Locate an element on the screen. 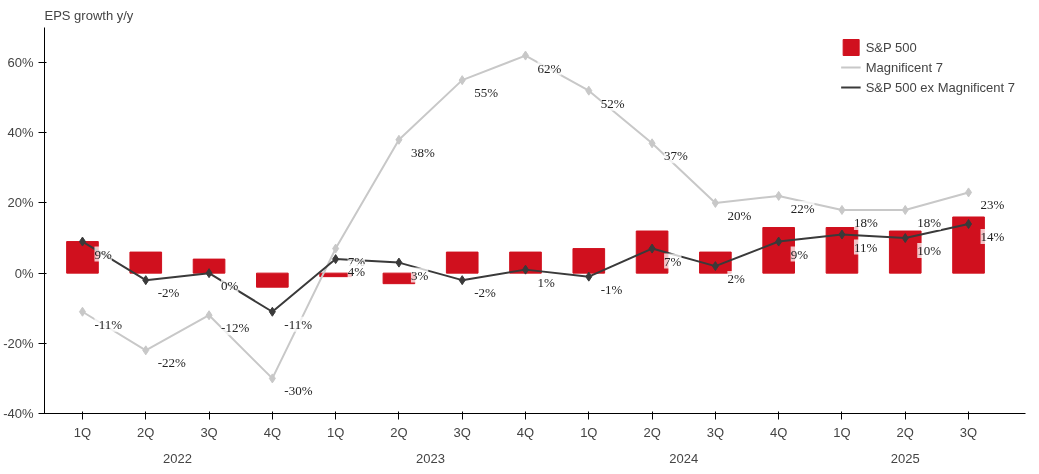  chart-title: EPS growth y/y is located at coordinates (89, 15).